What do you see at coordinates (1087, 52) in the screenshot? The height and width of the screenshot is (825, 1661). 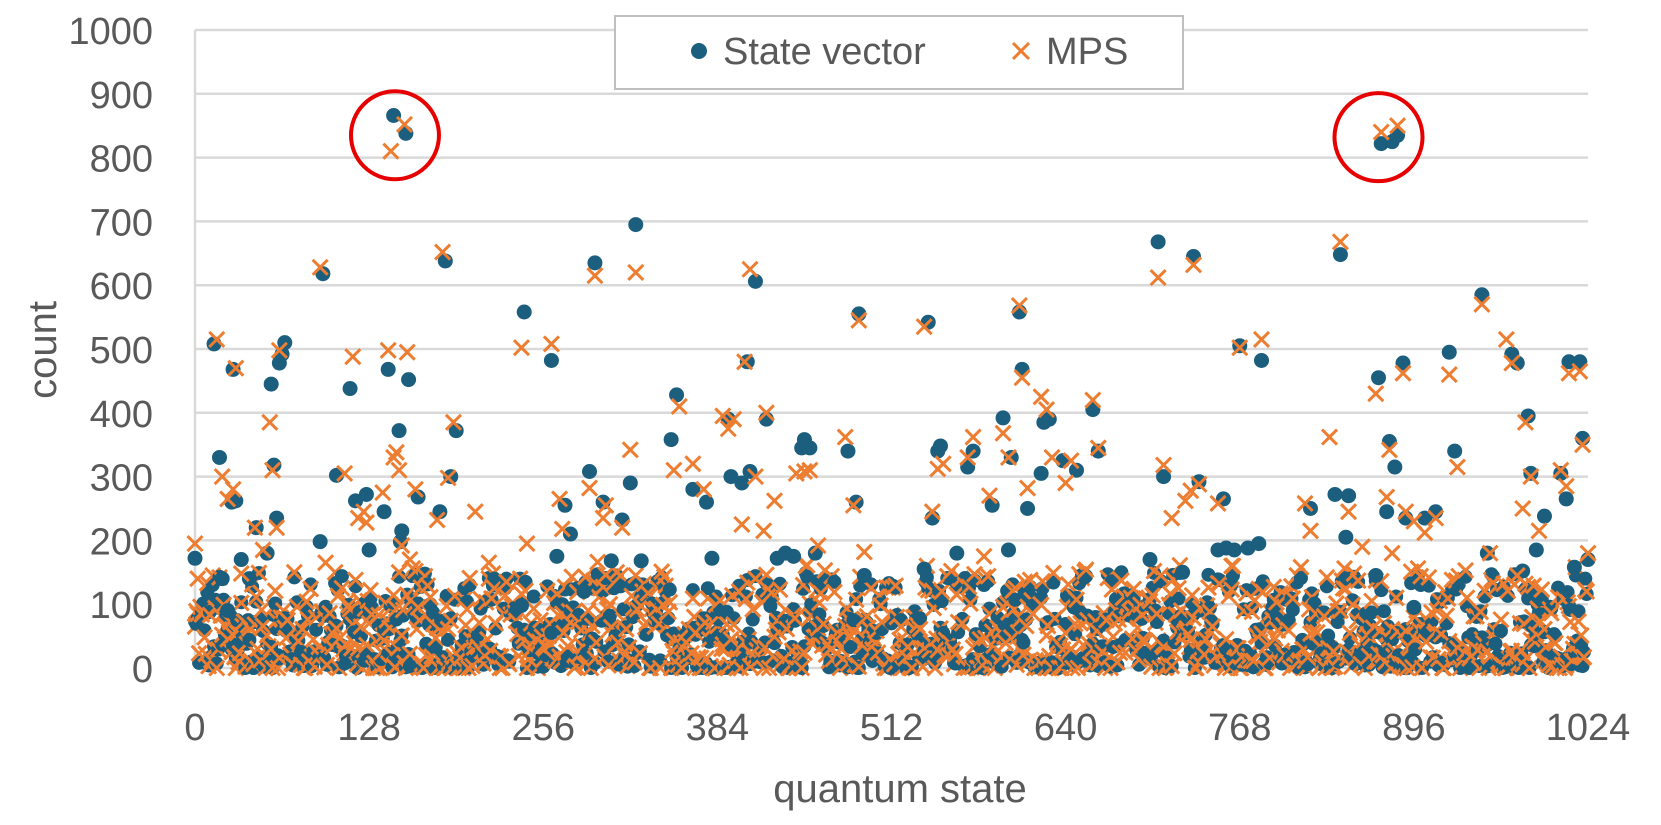 I see `legend-label-mps: MPS` at bounding box center [1087, 52].